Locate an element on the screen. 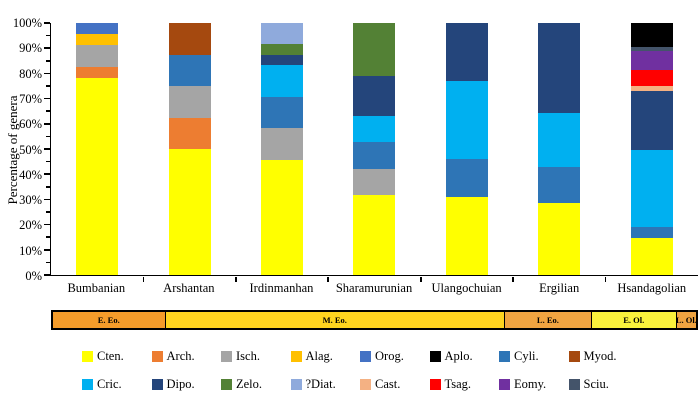 The height and width of the screenshot is (405, 700). legend-label: Orog. is located at coordinates (389, 356).